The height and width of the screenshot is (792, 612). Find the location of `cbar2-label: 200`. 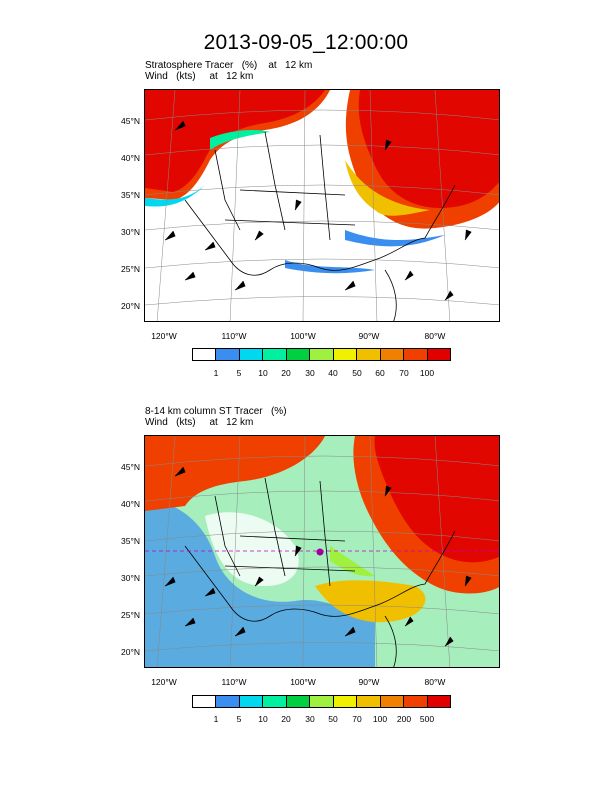

cbar2-label: 200 is located at coordinates (404, 719).